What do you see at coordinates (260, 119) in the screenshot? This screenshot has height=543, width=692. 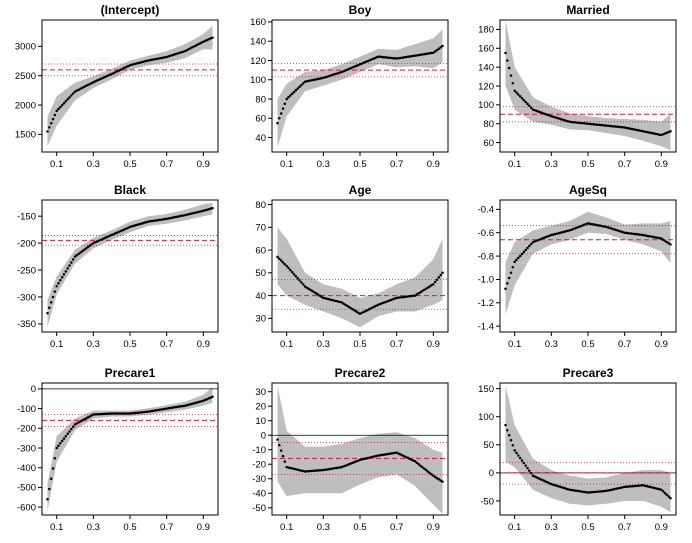 I see `y-tick-label: 60` at bounding box center [260, 119].